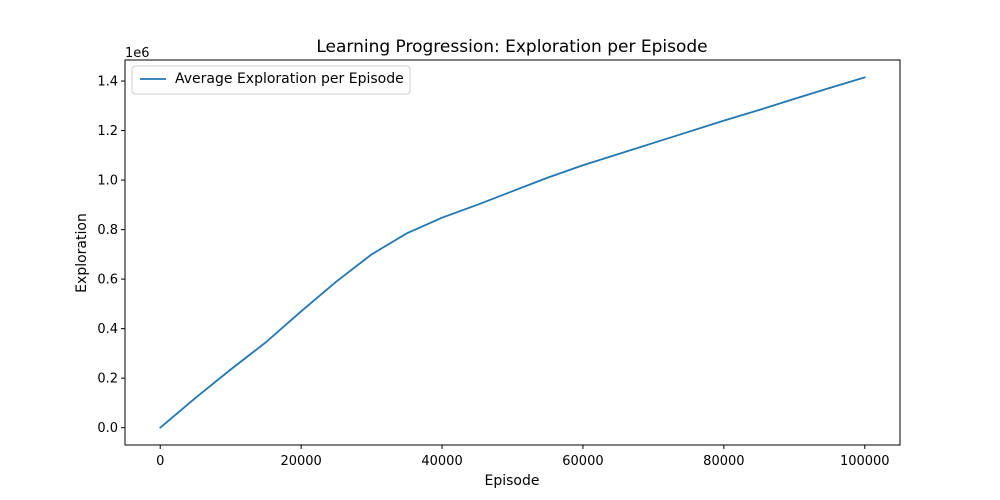 The height and width of the screenshot is (500, 1000). What do you see at coordinates (107, 379) in the screenshot?
I see `y-tick-label: 0.2` at bounding box center [107, 379].